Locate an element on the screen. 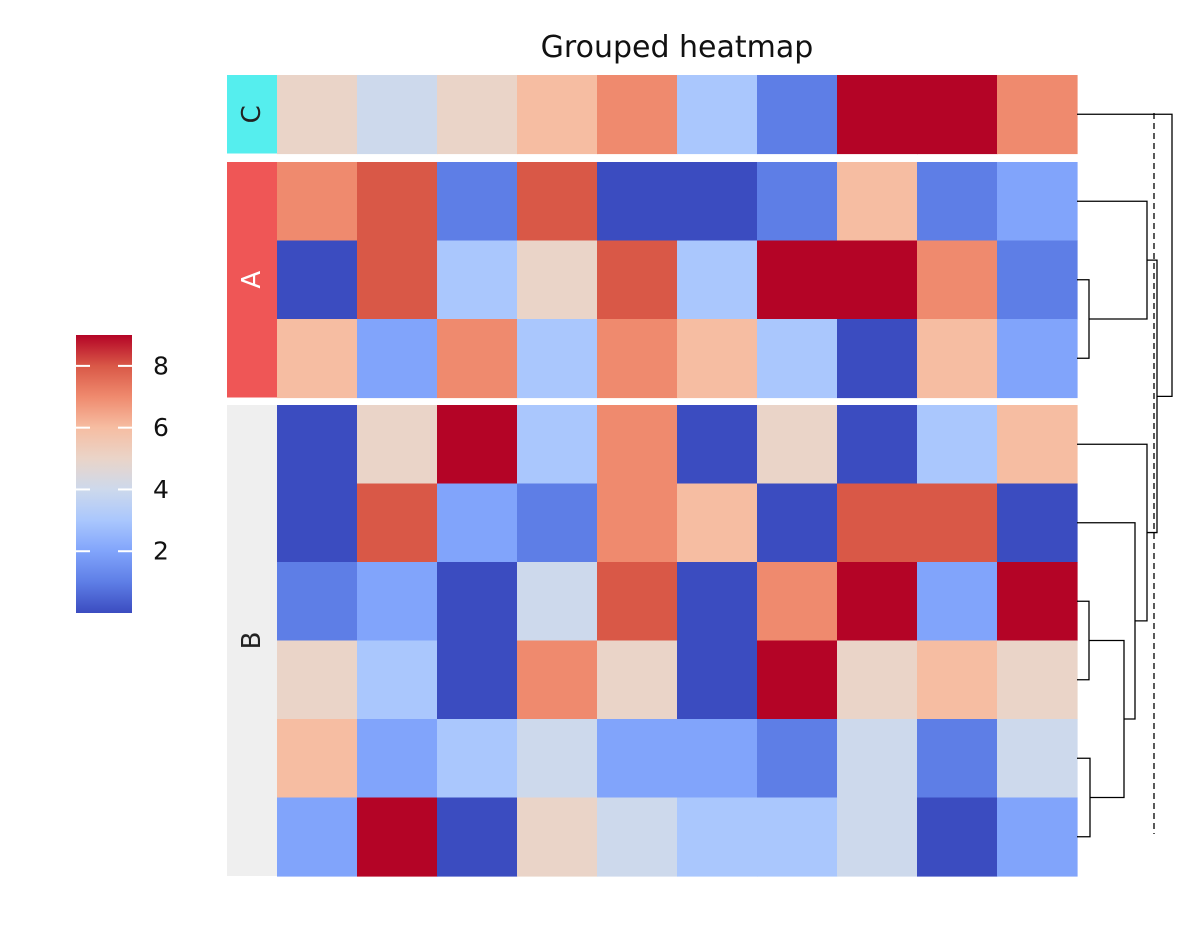 The image size is (1196, 940). chart-title: Grouped heatmap is located at coordinates (677, 47).